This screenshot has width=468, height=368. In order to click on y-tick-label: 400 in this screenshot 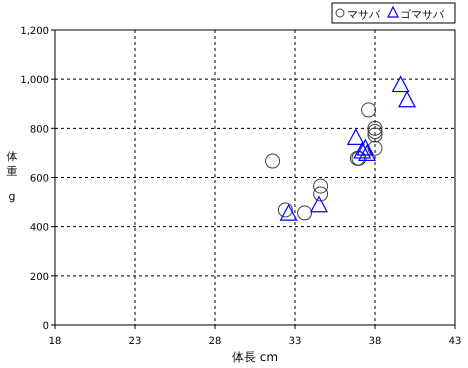, I will do `click(39, 228)`.